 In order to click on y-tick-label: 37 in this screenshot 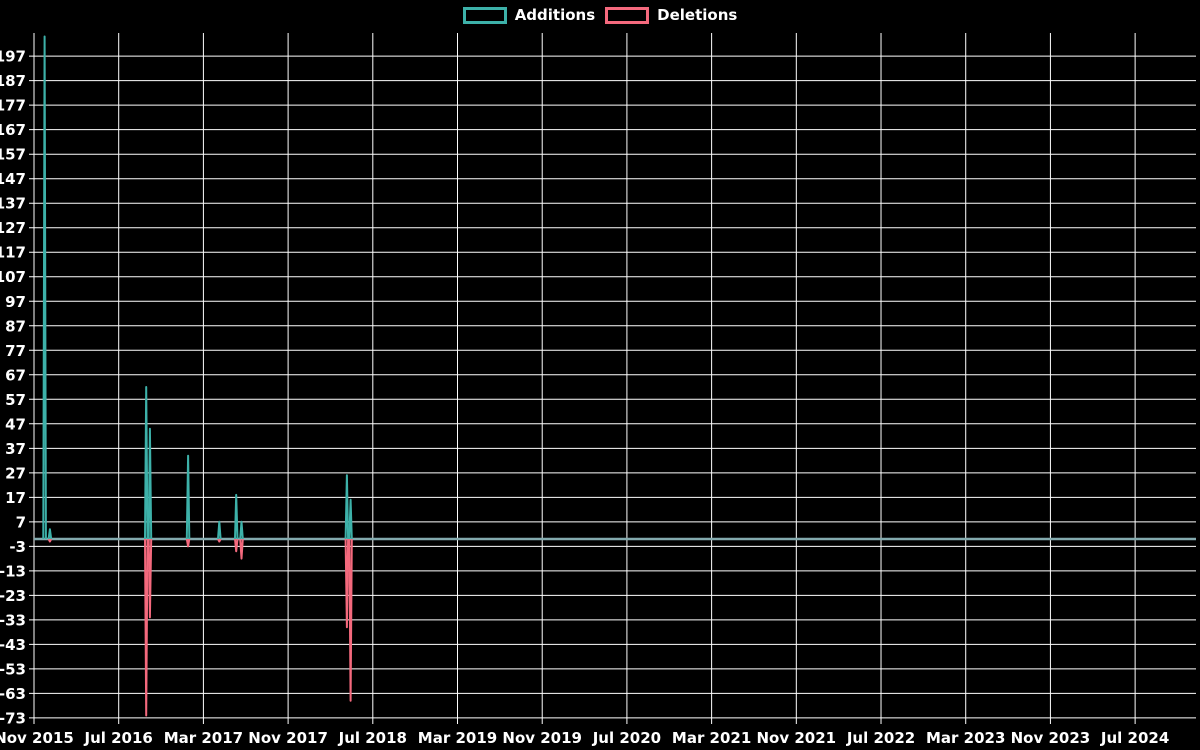, I will do `click(15, 449)`.